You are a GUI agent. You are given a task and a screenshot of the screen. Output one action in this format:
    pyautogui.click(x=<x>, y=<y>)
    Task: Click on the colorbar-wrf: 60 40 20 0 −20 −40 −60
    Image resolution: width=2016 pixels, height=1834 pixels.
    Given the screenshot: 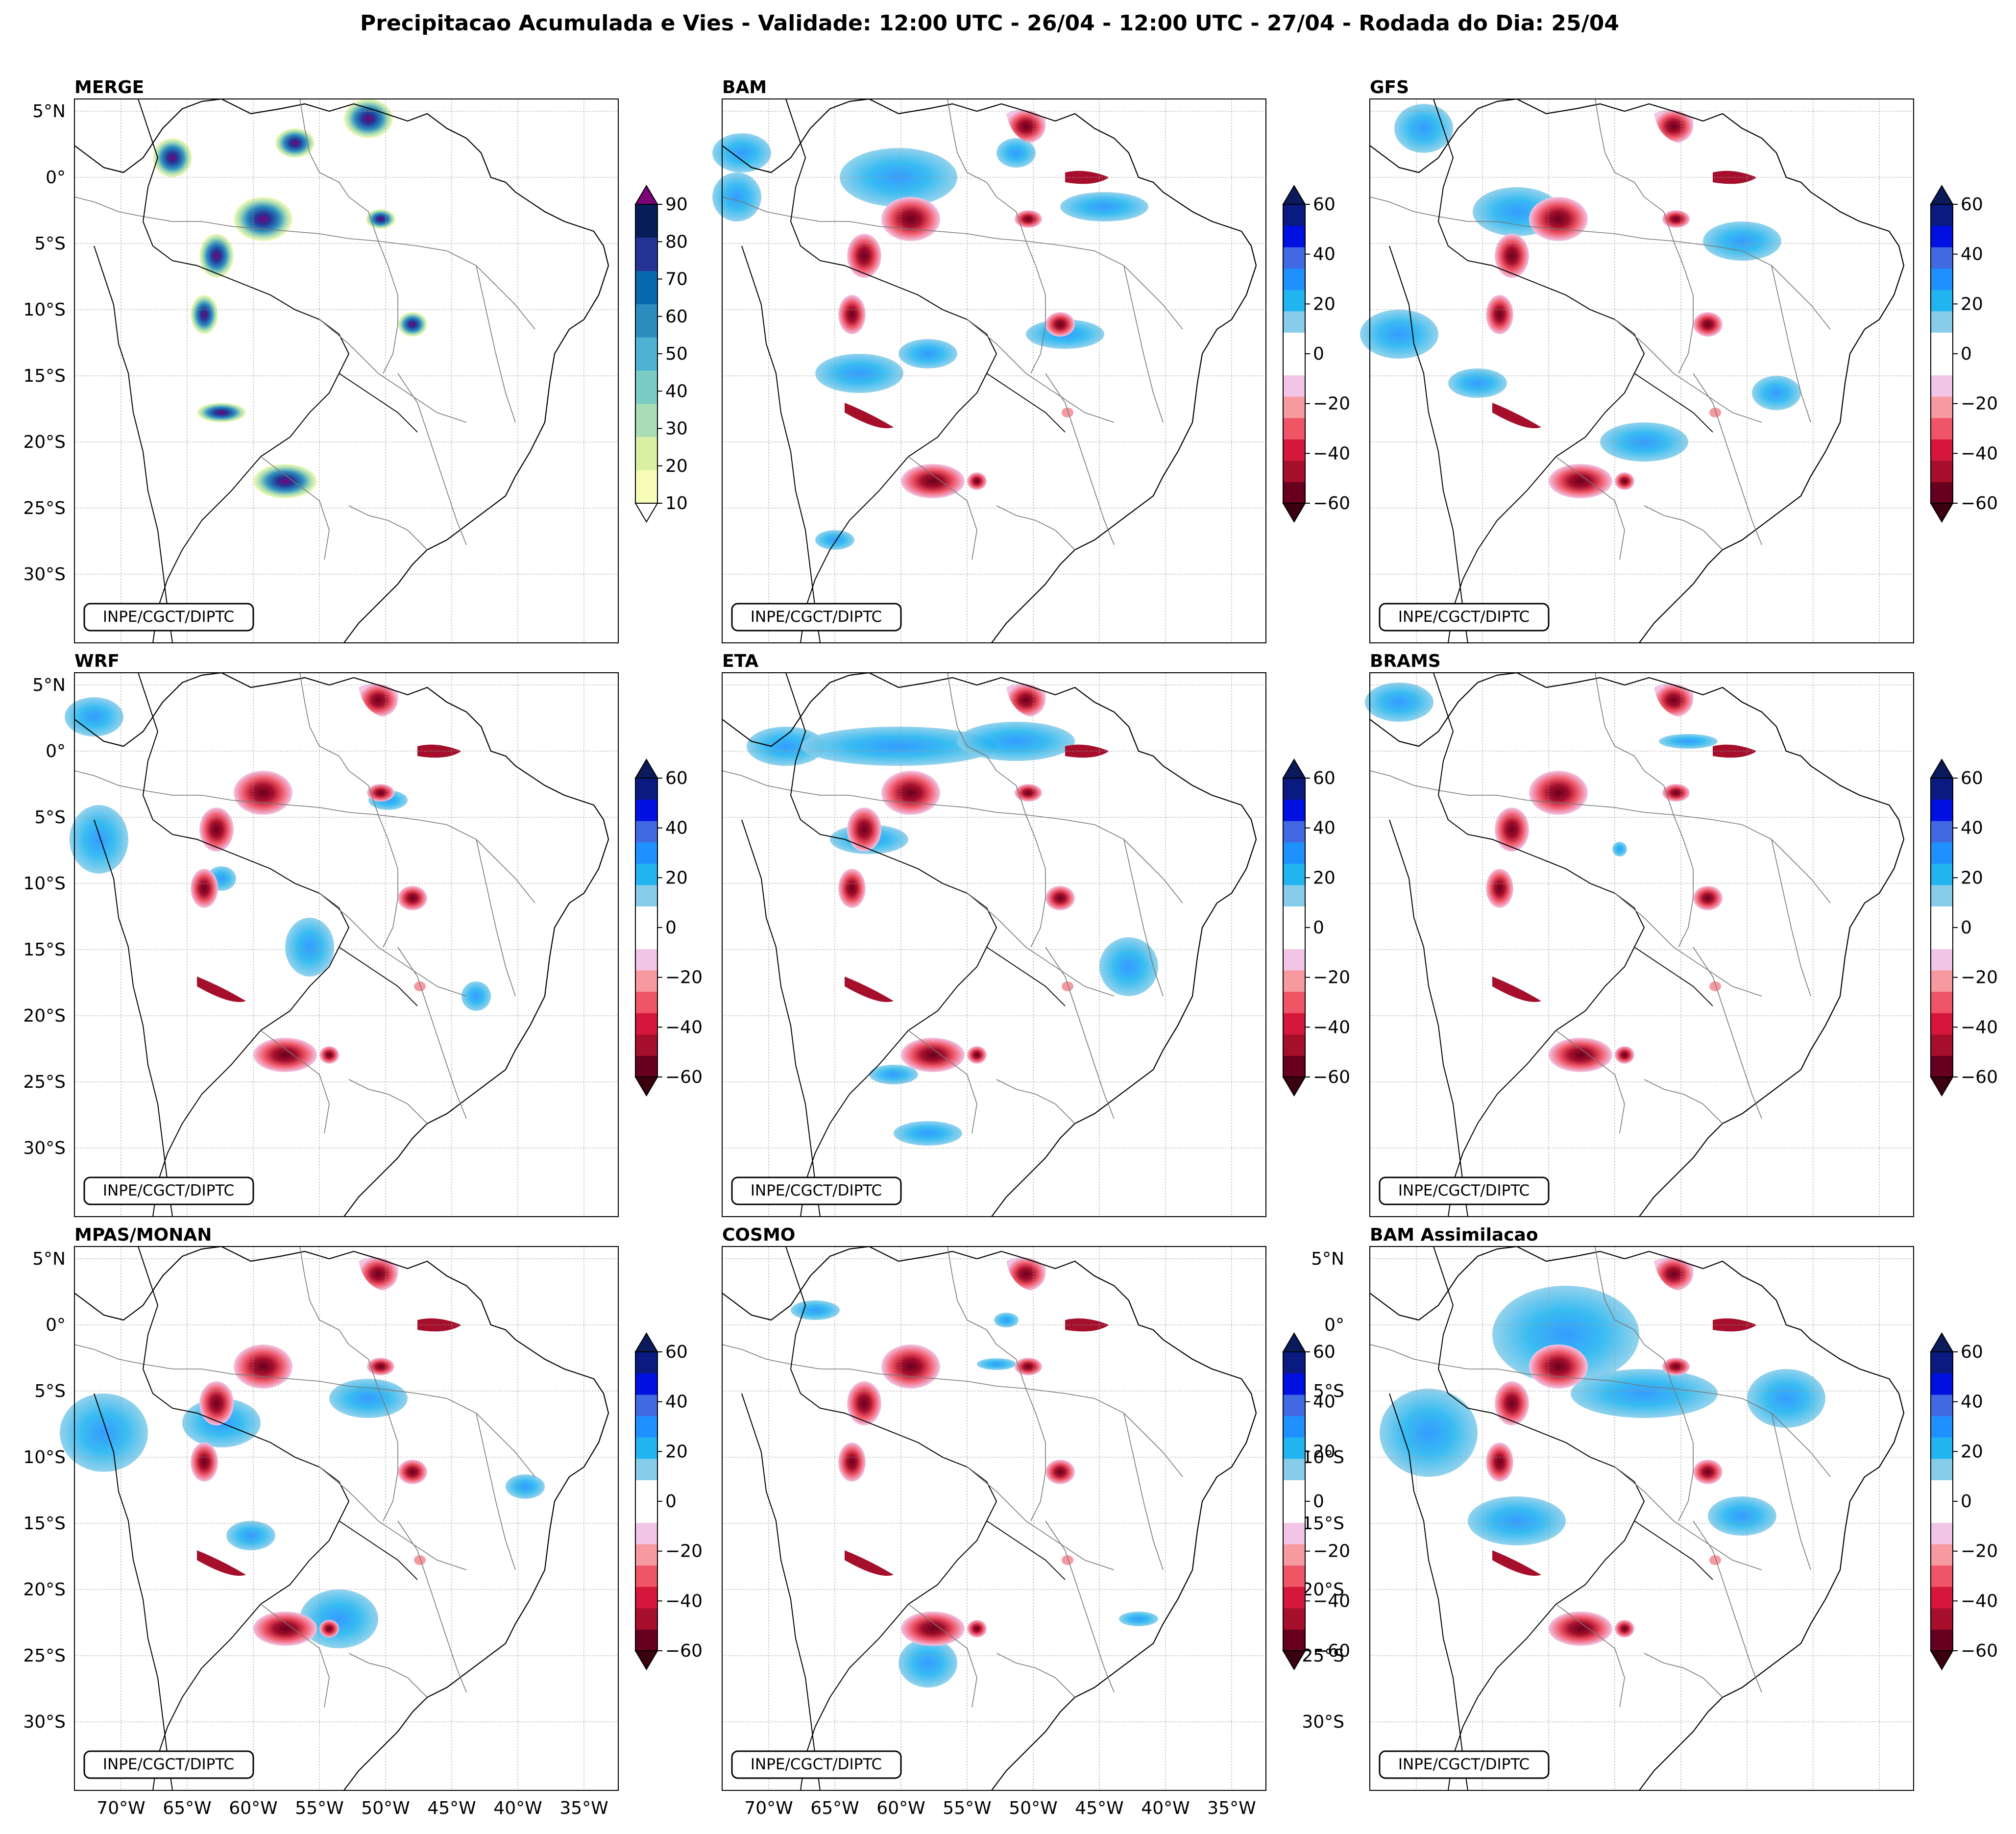 What is the action you would take?
    pyautogui.click(x=668, y=928)
    